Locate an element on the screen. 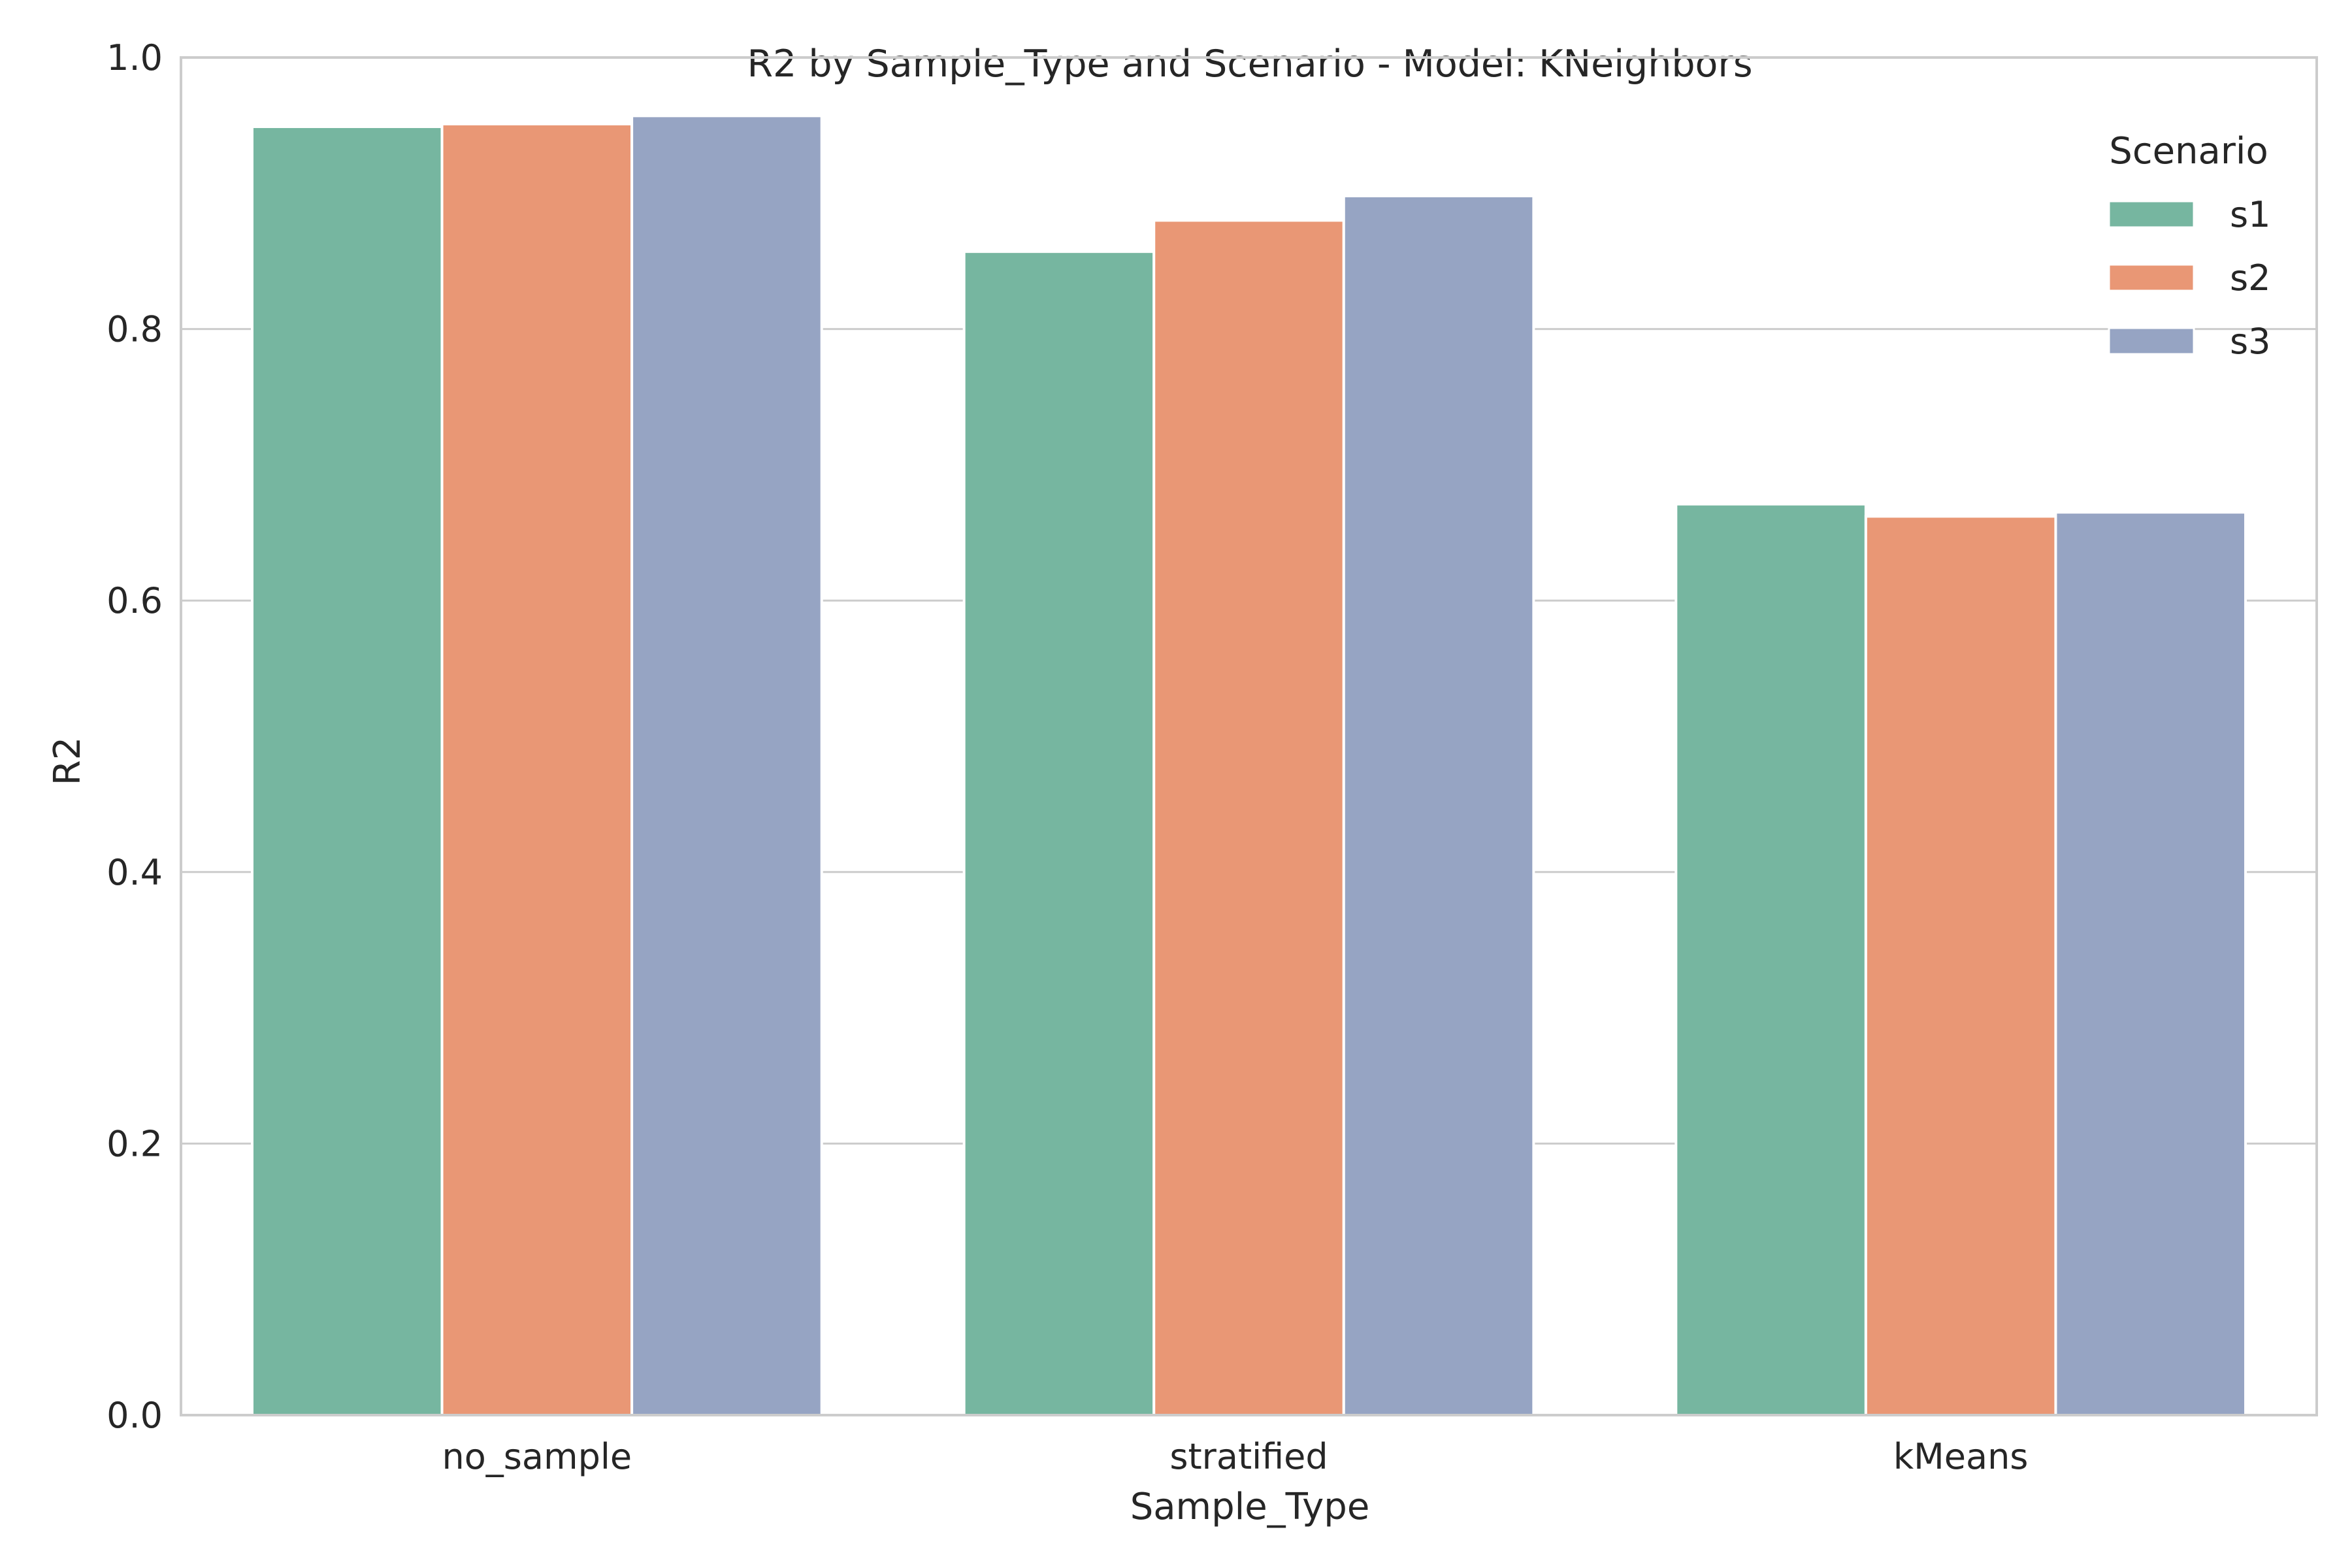  bar-s3-stratified is located at coordinates (1438, 805).